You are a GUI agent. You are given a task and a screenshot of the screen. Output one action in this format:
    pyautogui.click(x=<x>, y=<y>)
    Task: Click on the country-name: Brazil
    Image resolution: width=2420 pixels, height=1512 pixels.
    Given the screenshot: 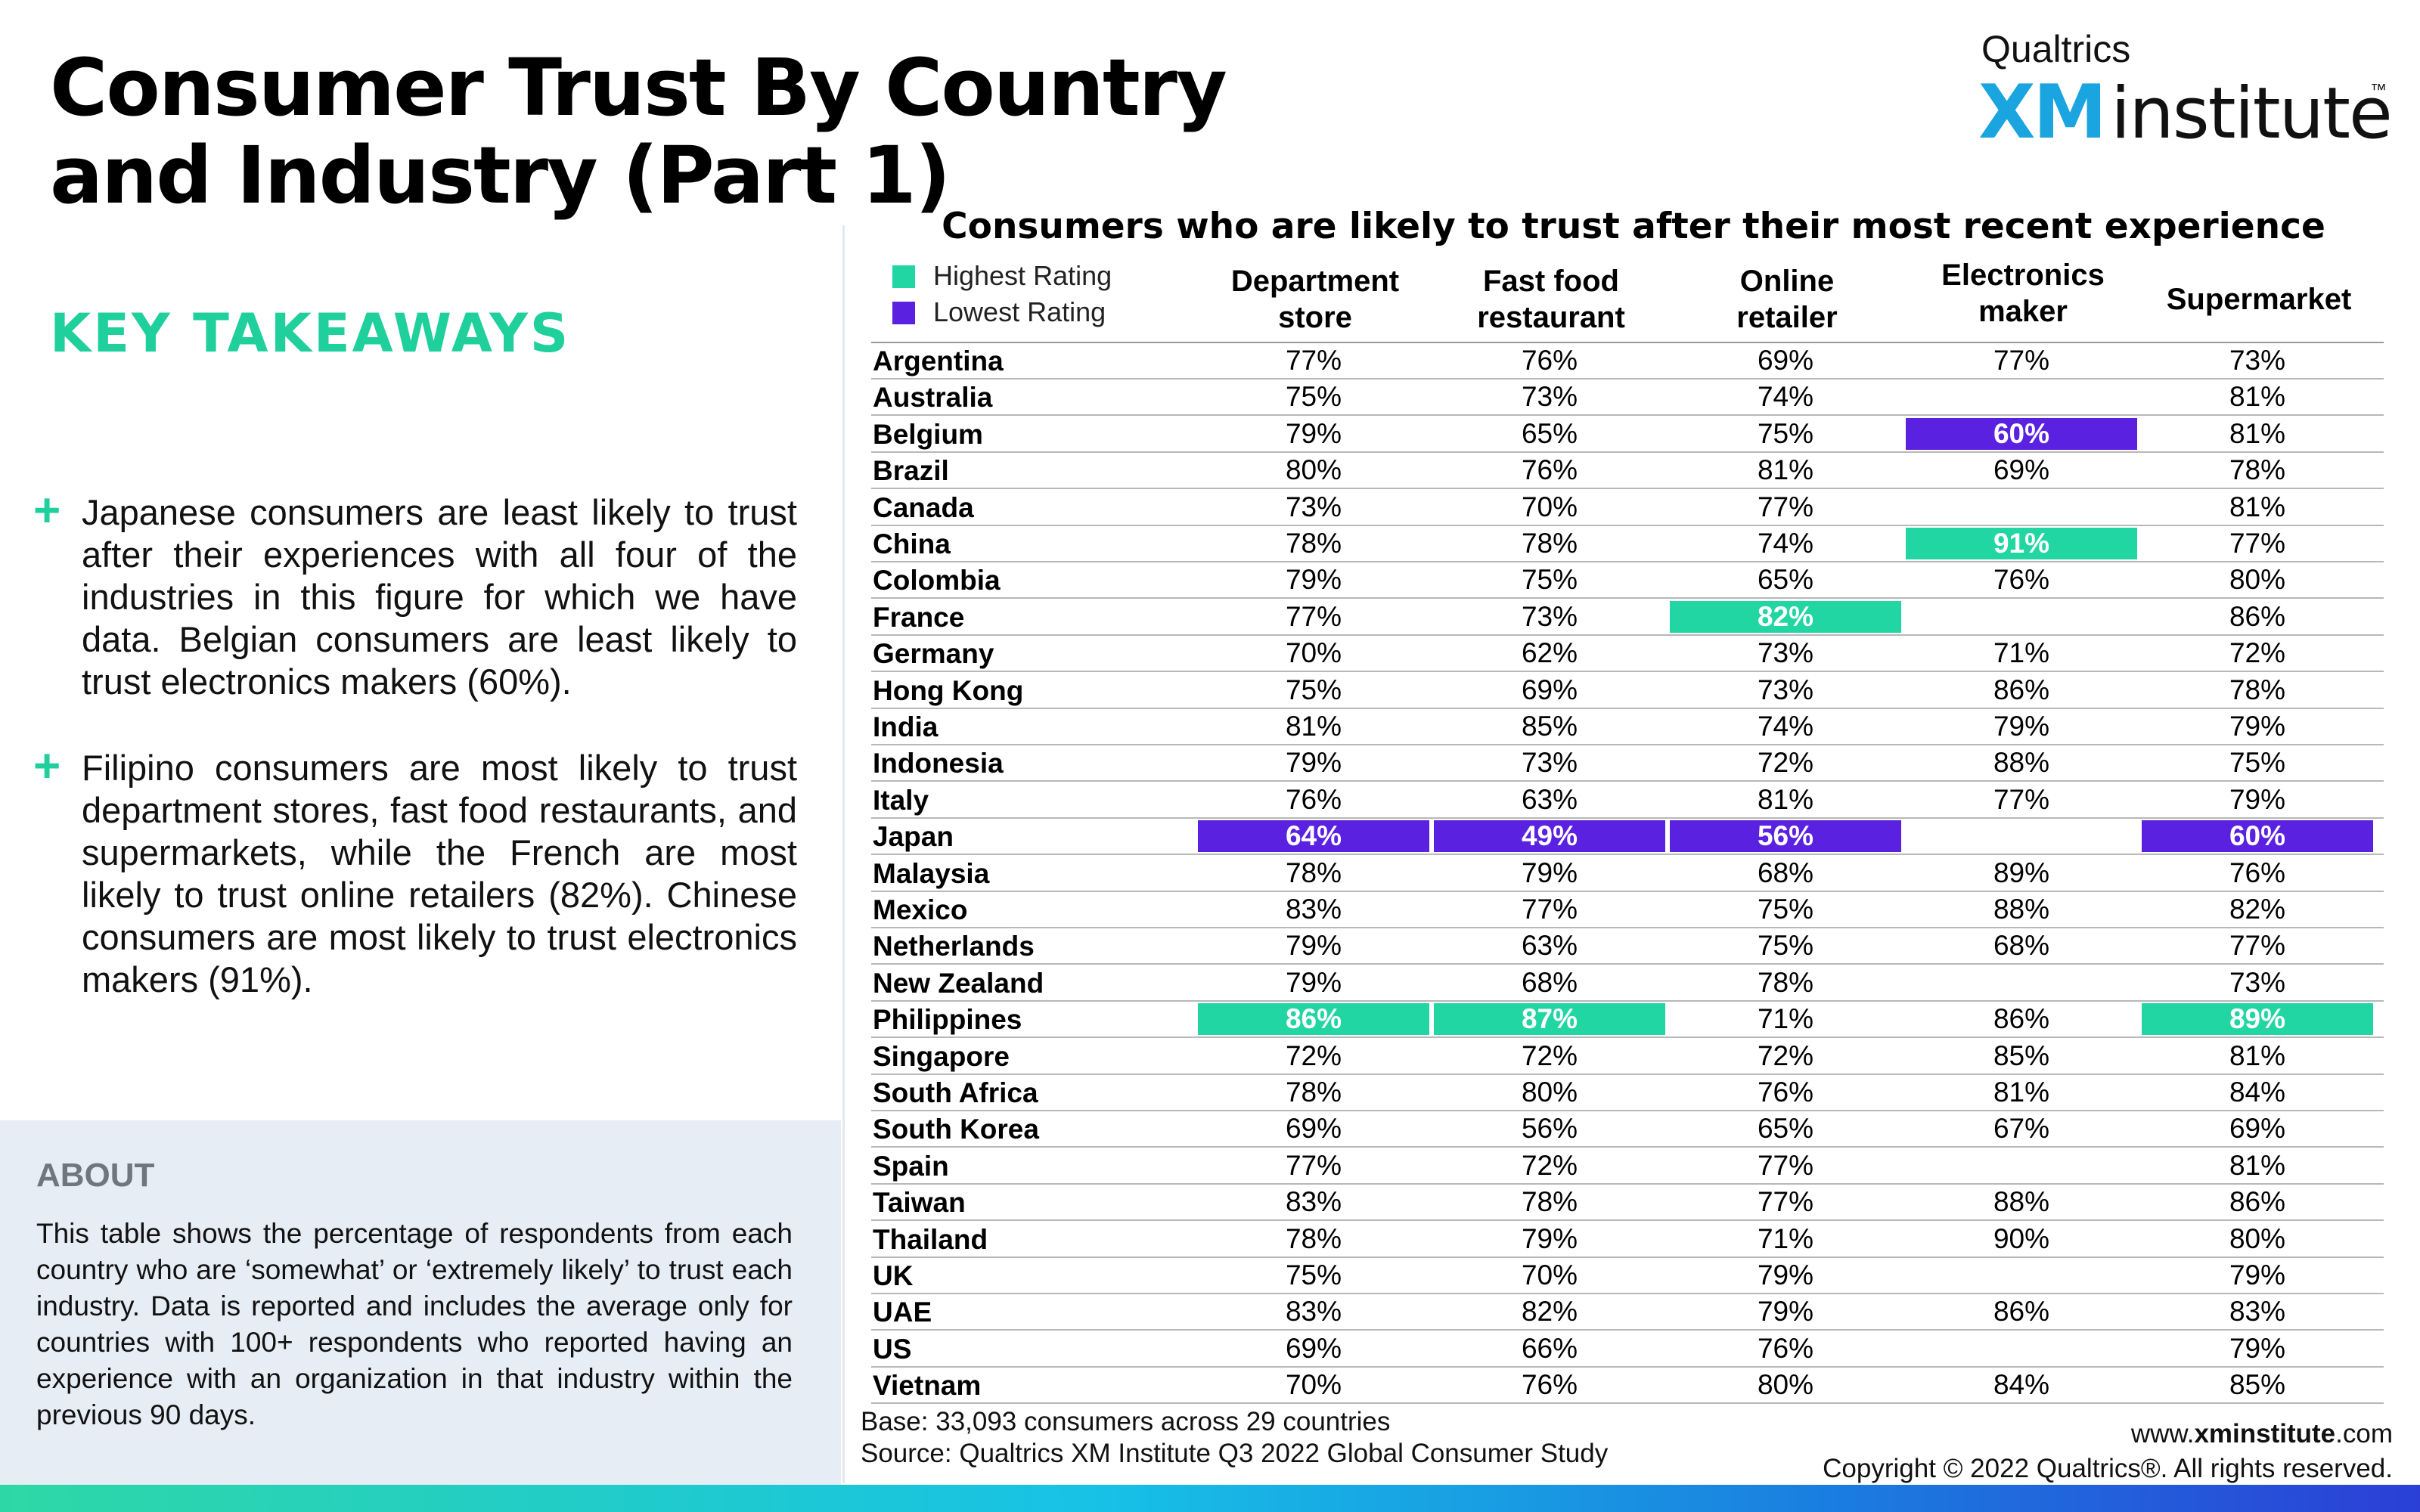 What is the action you would take?
    pyautogui.click(x=911, y=471)
    